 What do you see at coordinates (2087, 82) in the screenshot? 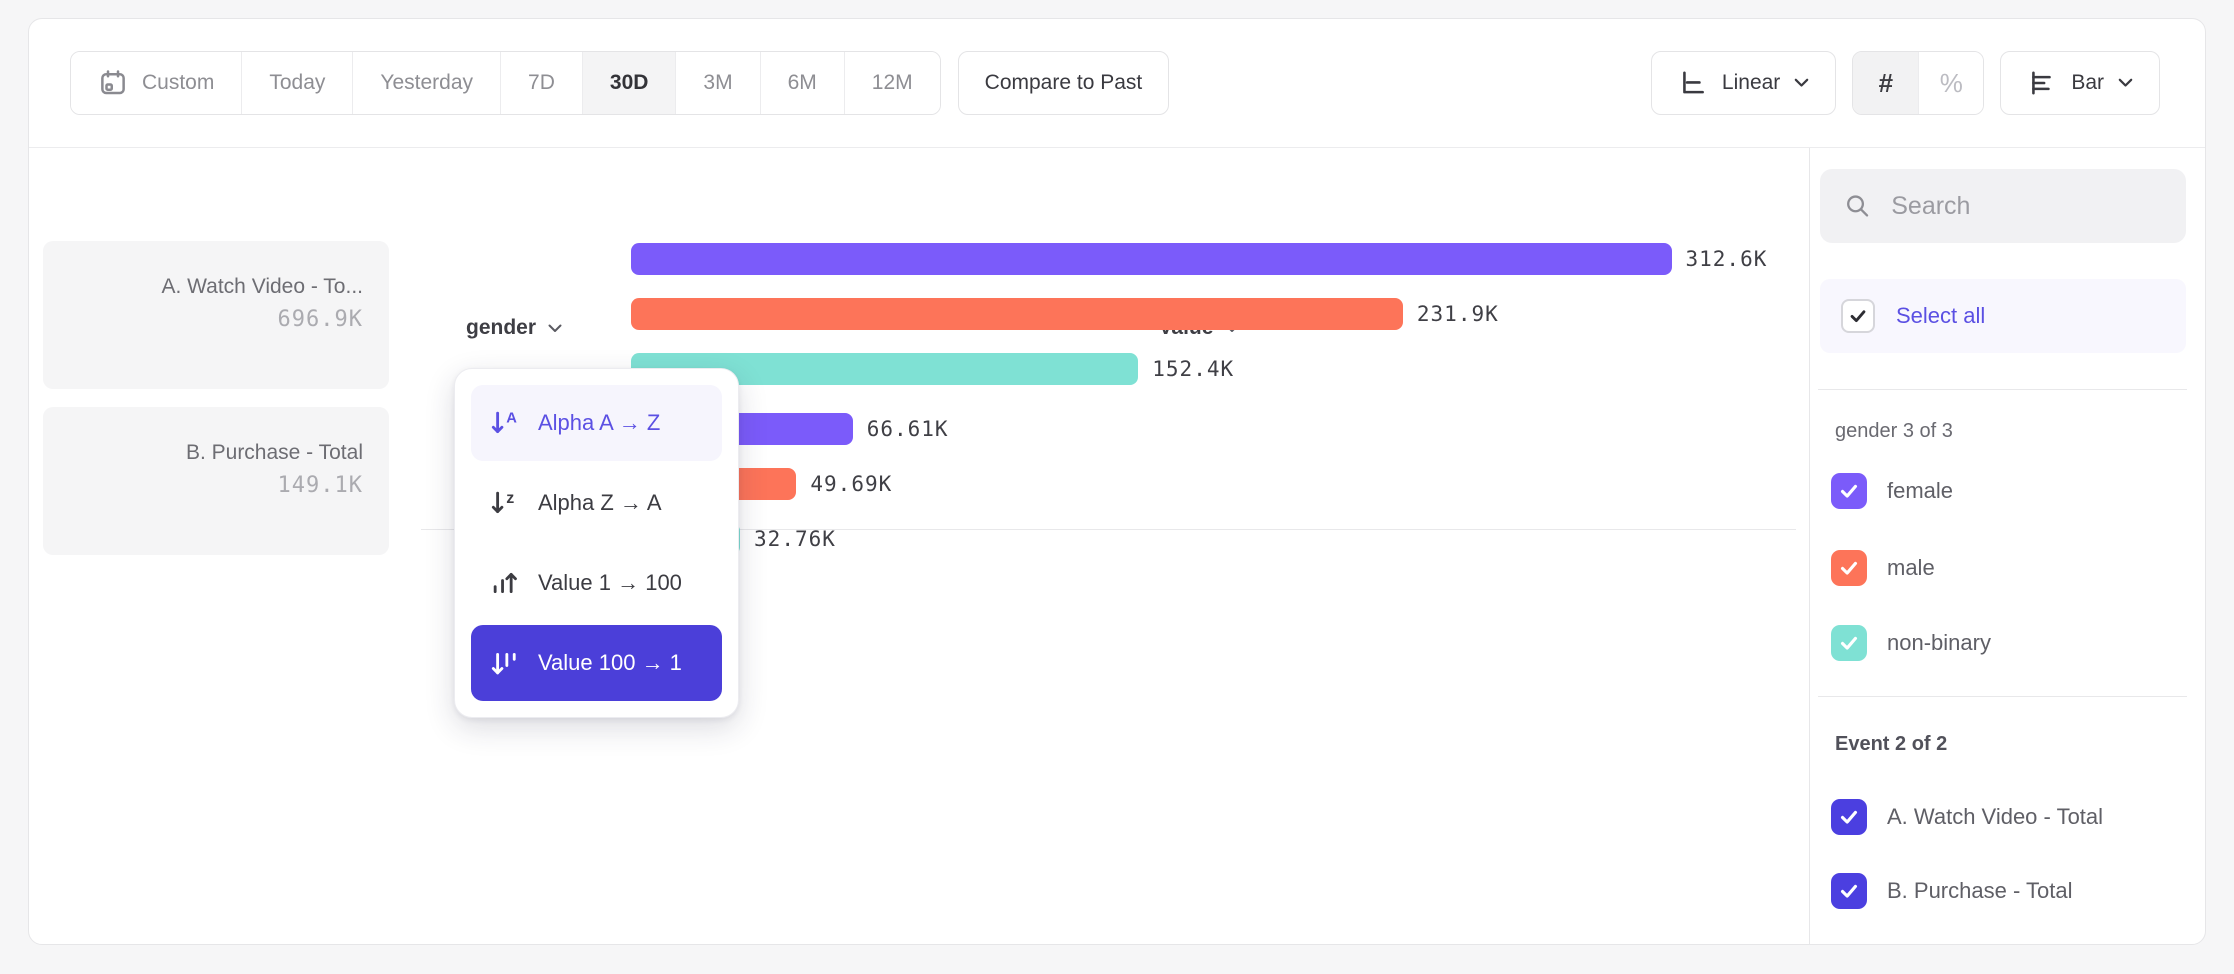
I see `chart-type-label: Bar` at bounding box center [2087, 82].